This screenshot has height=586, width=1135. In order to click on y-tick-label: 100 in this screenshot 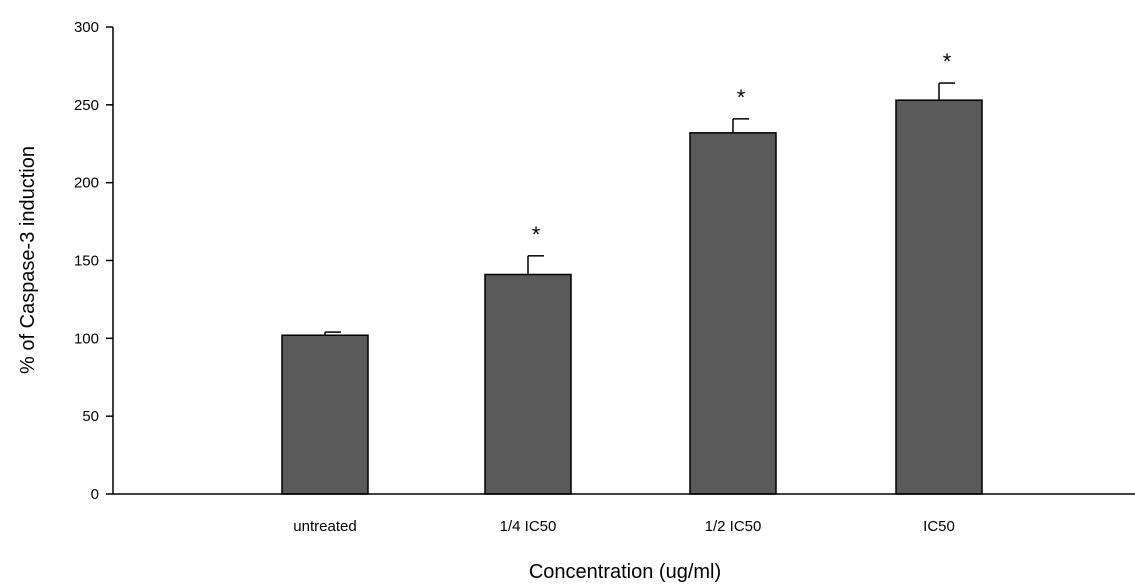, I will do `click(86, 338)`.